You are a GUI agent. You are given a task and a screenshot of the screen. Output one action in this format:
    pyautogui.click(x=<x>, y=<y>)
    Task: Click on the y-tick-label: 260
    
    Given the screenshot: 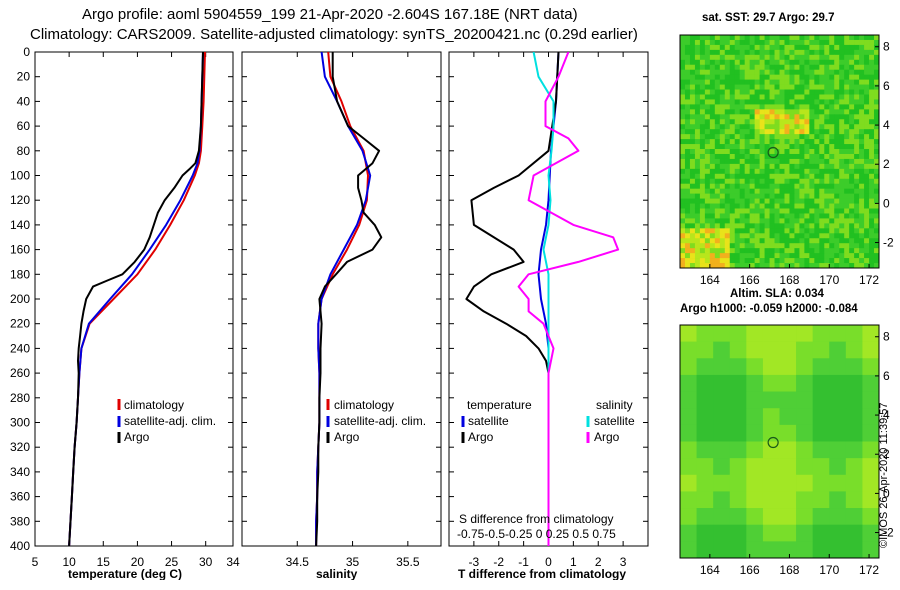 What is the action you would take?
    pyautogui.click(x=20, y=373)
    